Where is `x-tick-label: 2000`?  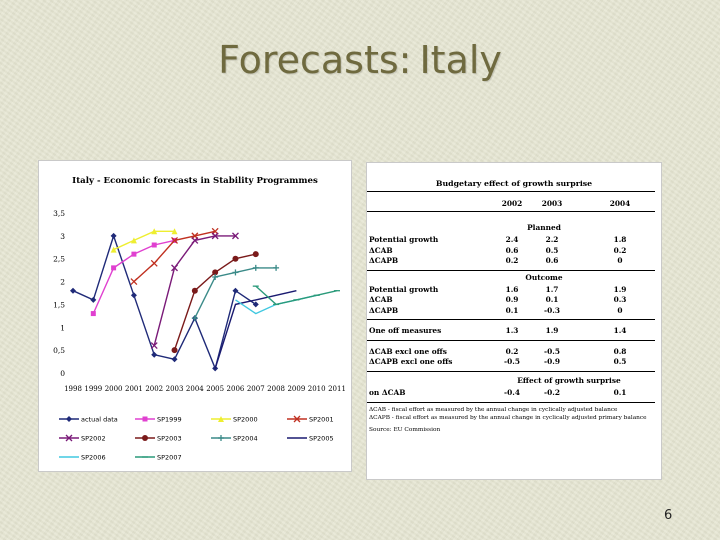 x-tick-label: 2000 is located at coordinates (114, 389).